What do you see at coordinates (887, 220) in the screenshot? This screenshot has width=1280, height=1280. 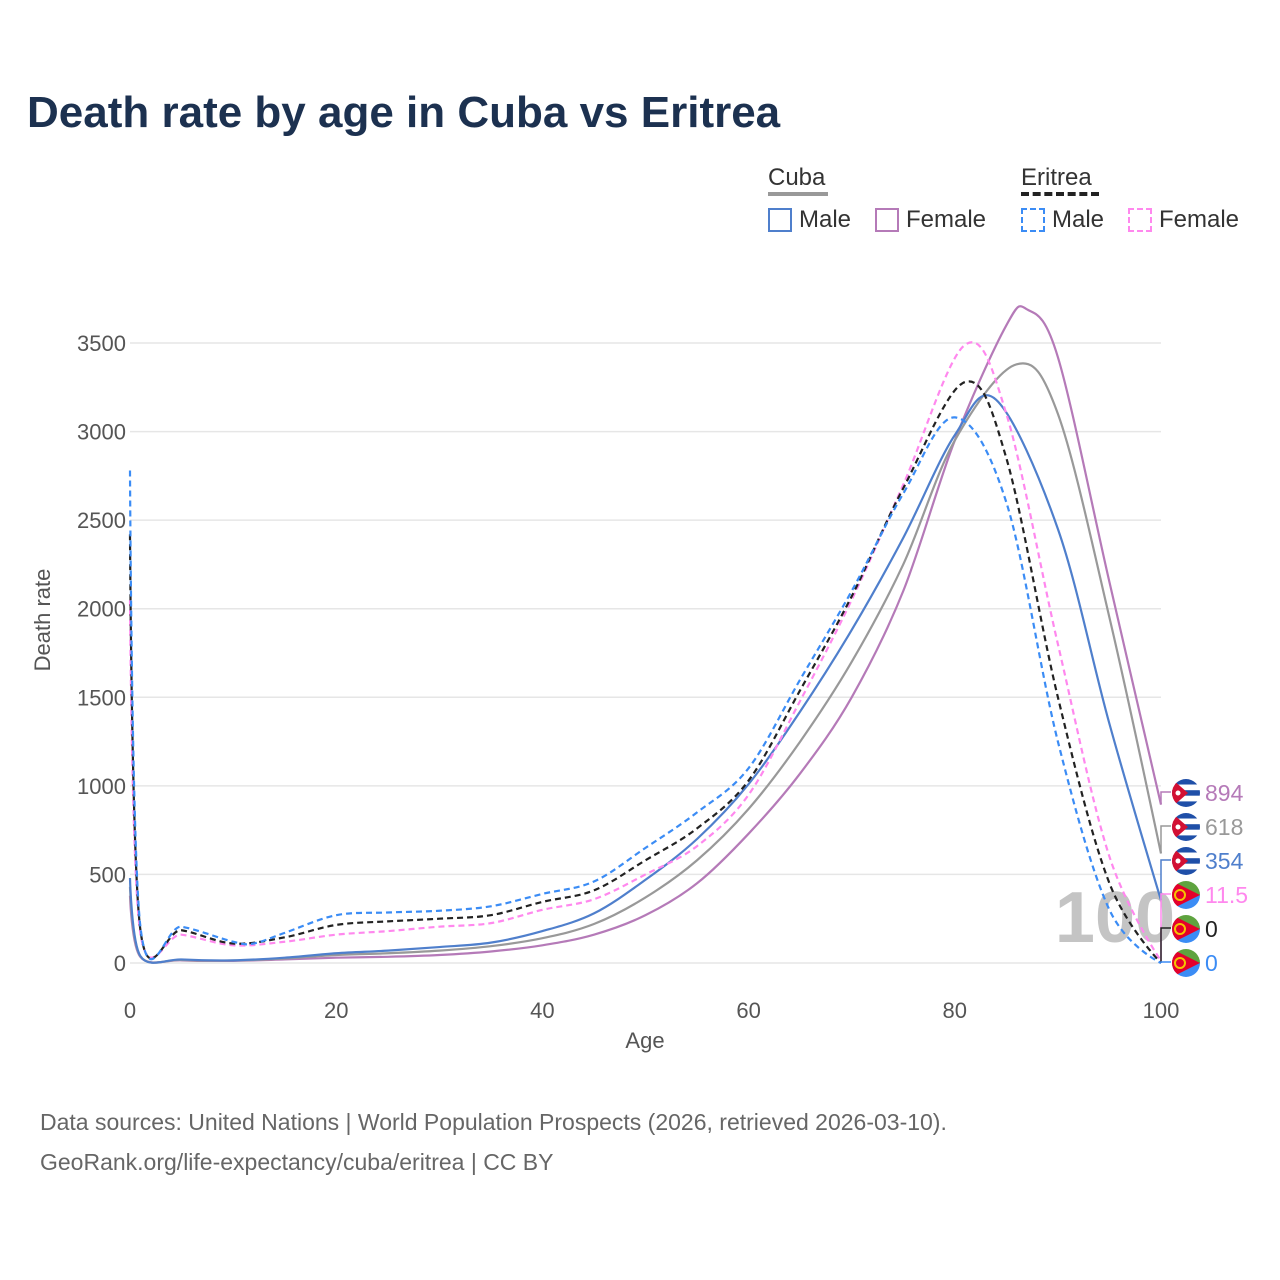 I see `legend-swatch-cuba-female` at bounding box center [887, 220].